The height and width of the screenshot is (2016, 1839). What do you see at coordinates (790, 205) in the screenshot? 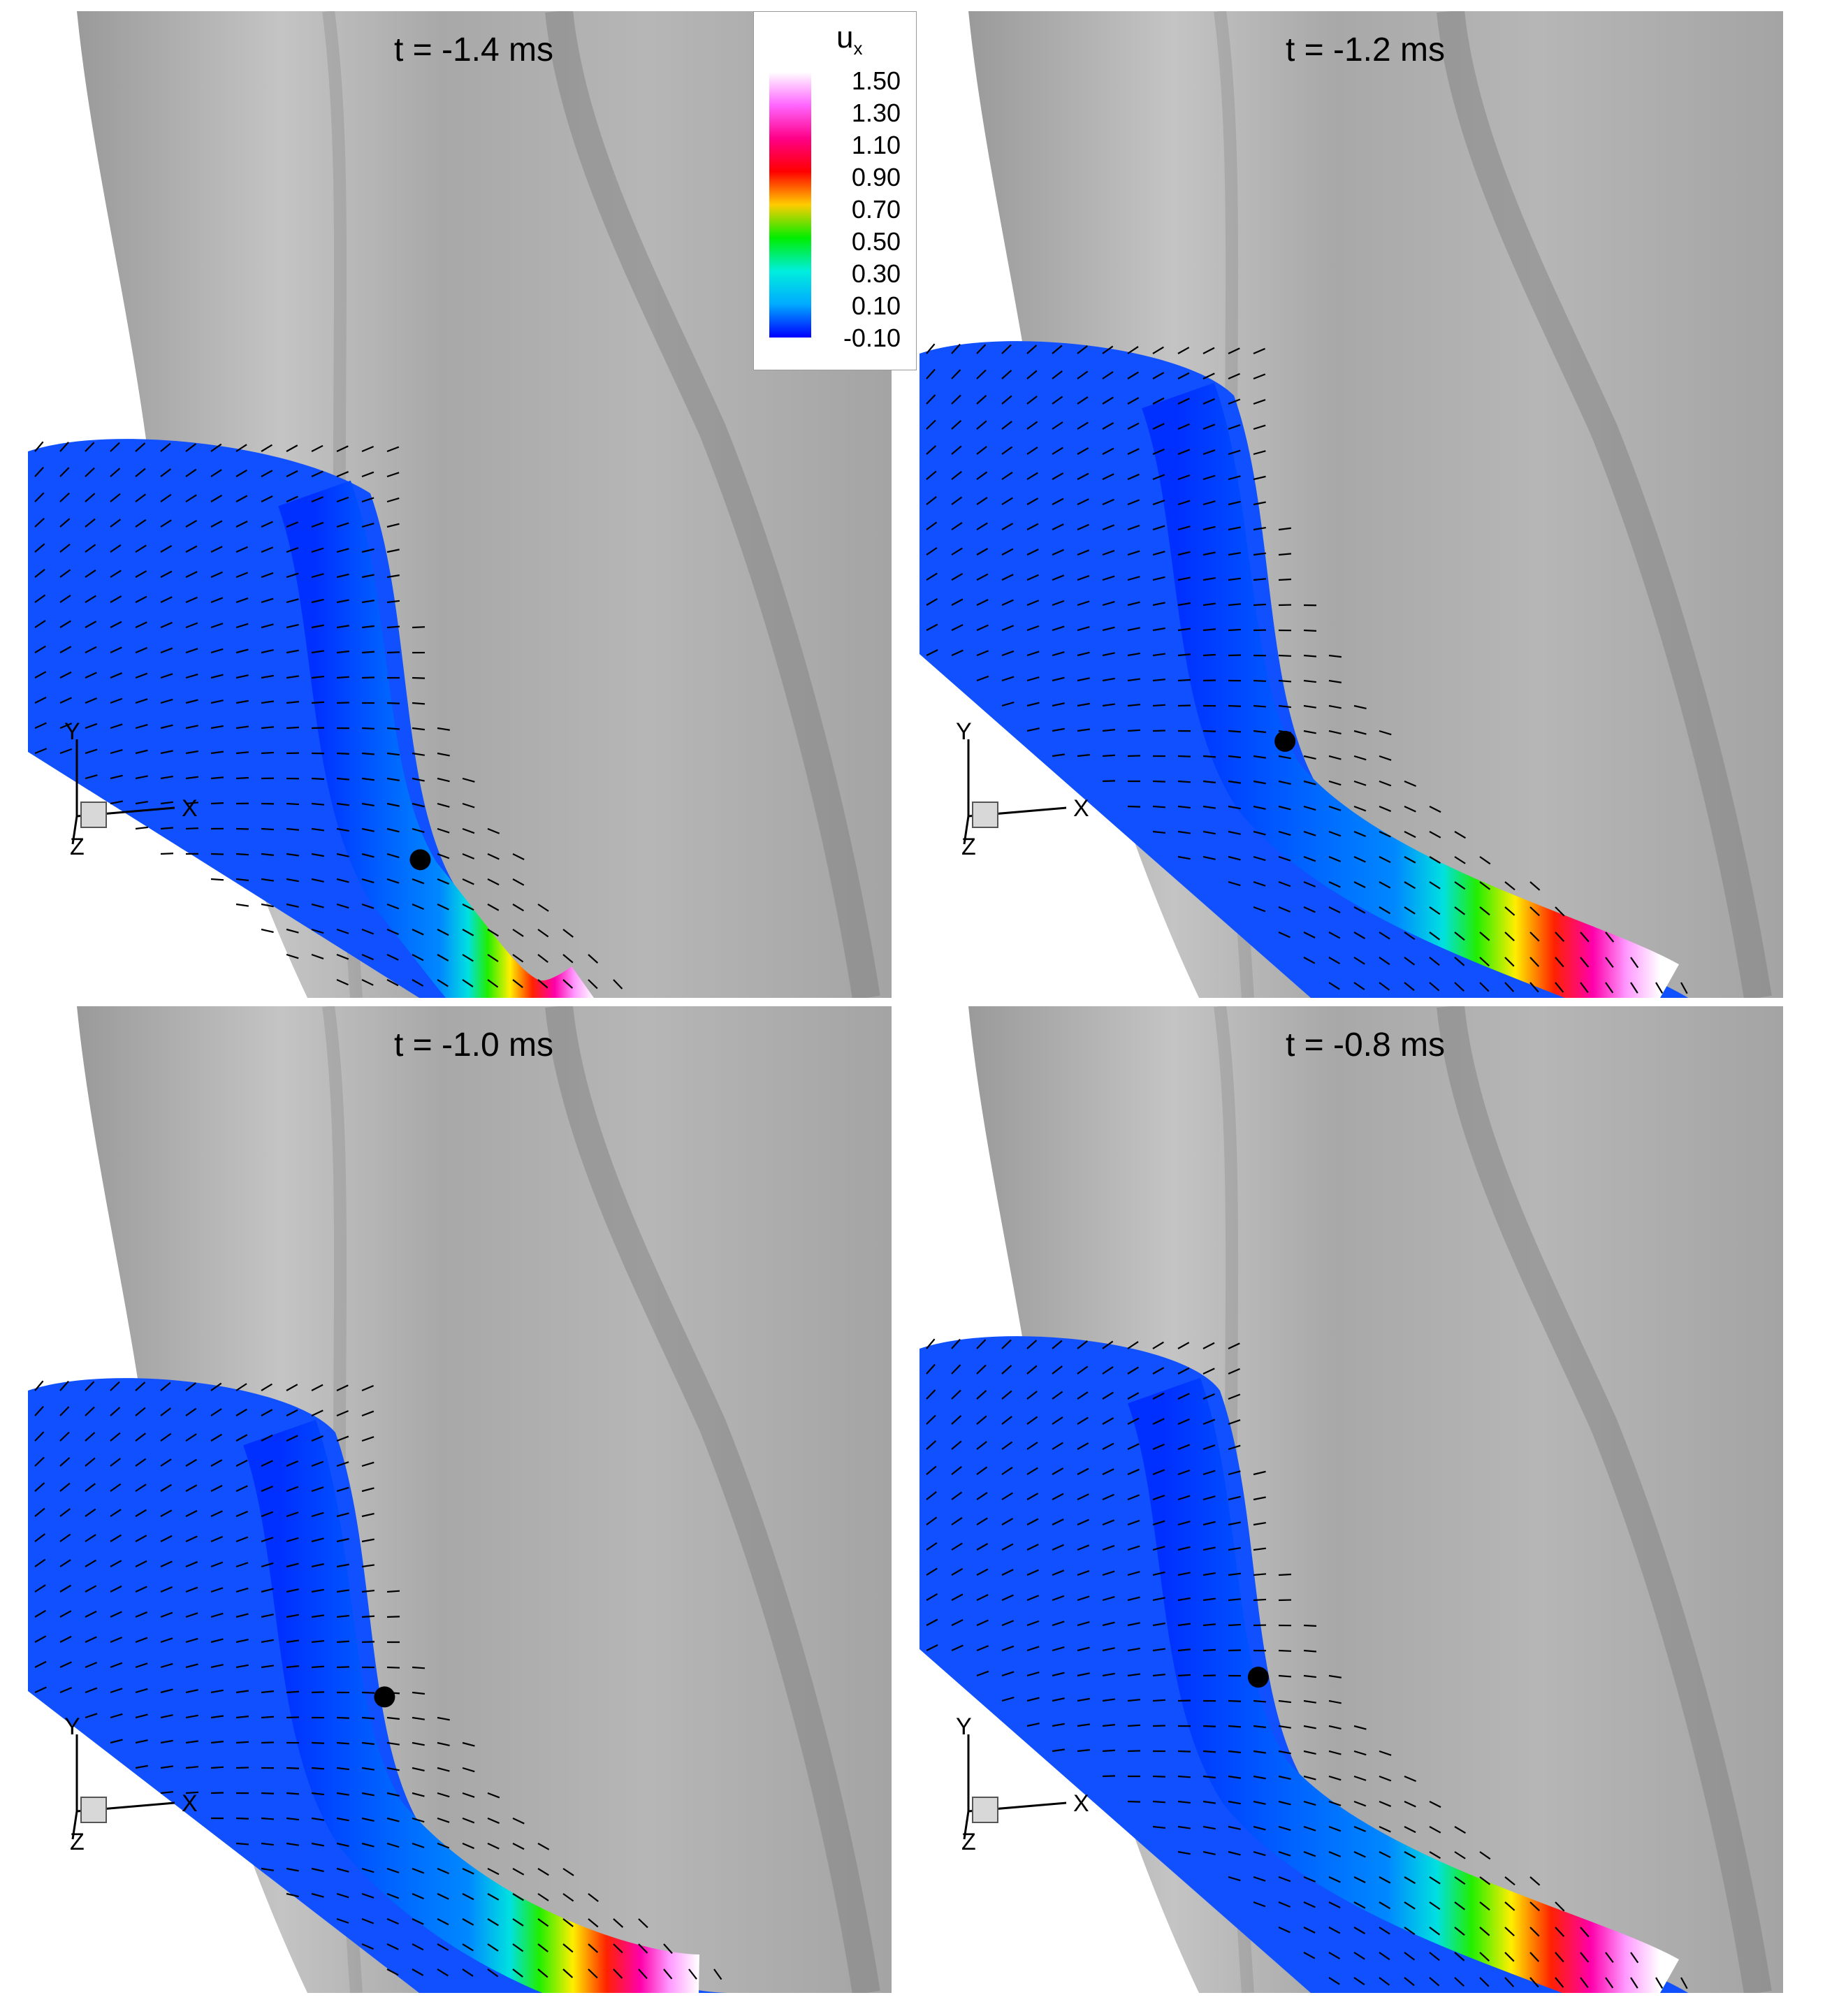
I see `legend-colorbar` at bounding box center [790, 205].